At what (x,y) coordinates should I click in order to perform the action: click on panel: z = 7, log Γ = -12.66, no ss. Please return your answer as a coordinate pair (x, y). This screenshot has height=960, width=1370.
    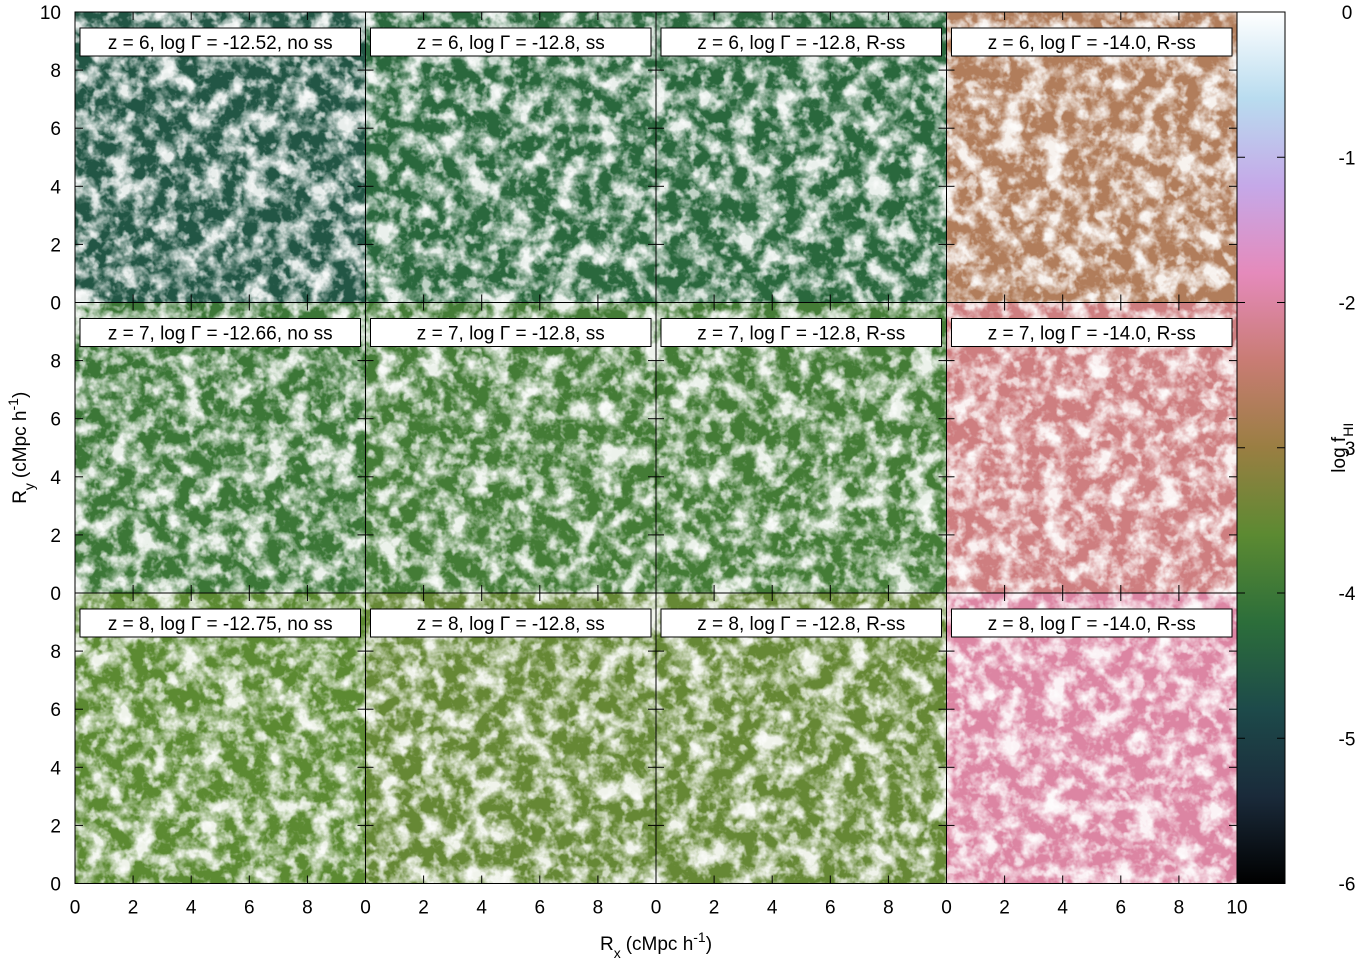
    Looking at the image, I should click on (220, 448).